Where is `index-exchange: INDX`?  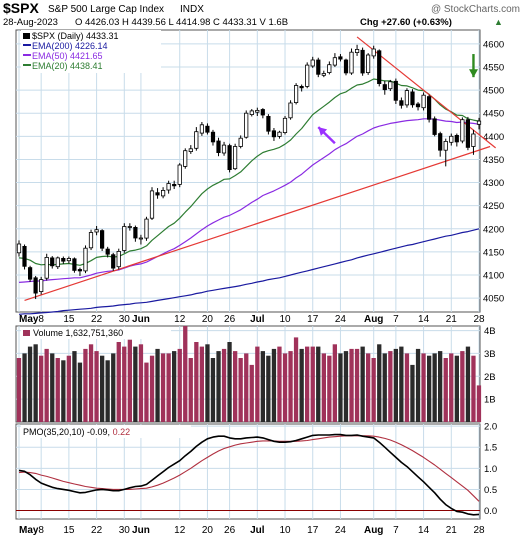 index-exchange: INDX is located at coordinates (192, 9).